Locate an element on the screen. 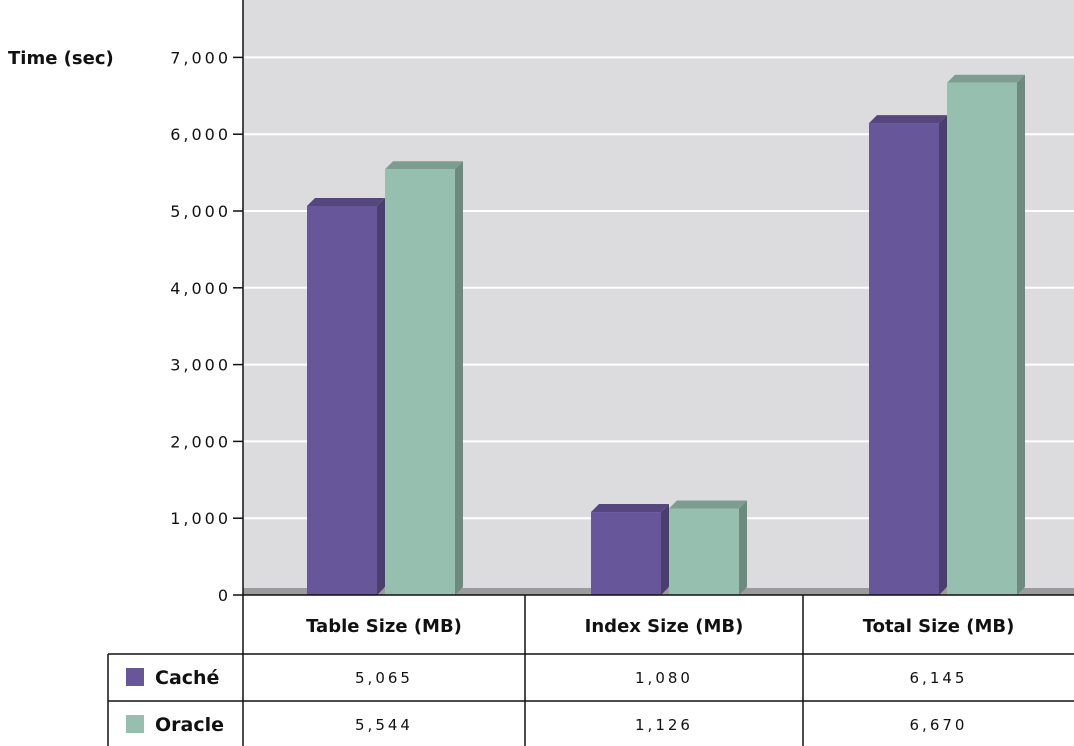 This screenshot has width=1074, height=746. y-tick-label: 7,000 is located at coordinates (200, 57).